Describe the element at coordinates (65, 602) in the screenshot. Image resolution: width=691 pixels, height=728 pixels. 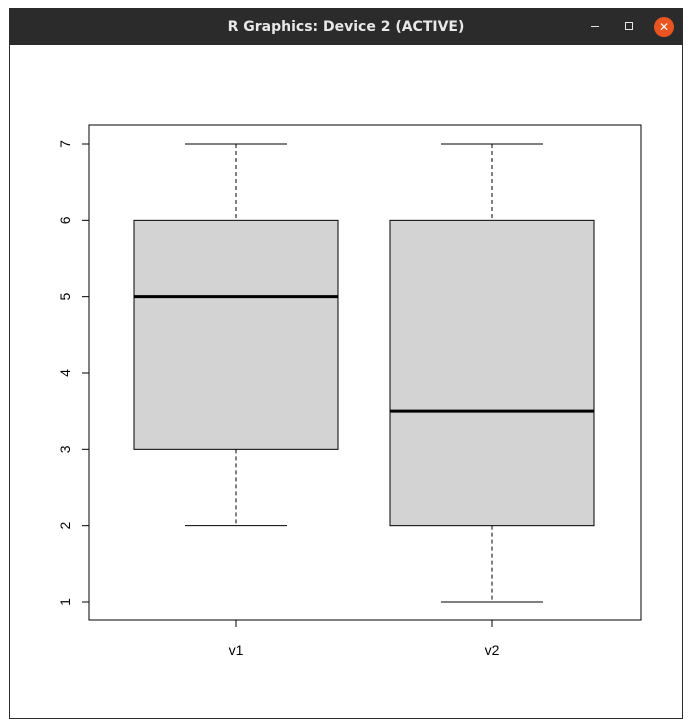
I see `y-tick-label: 1` at that location.